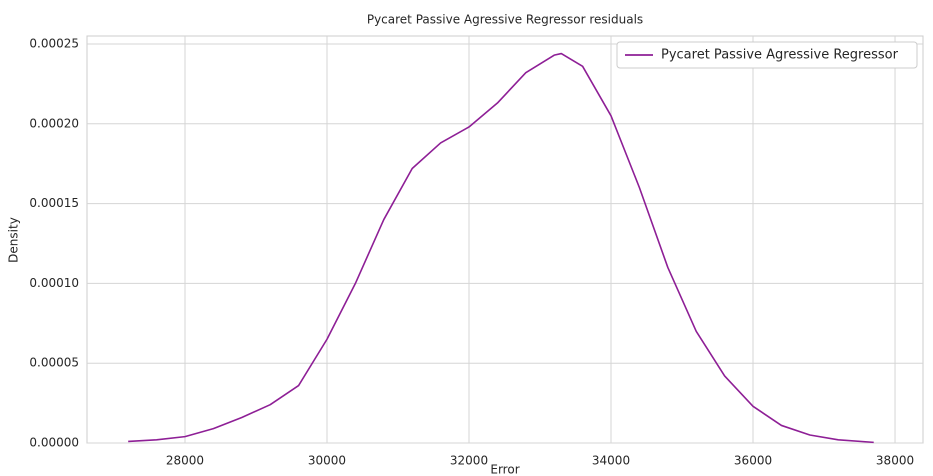 Image resolution: width=933 pixels, height=476 pixels. Describe the element at coordinates (504, 469) in the screenshot. I see `x-axis-label: Error` at that location.